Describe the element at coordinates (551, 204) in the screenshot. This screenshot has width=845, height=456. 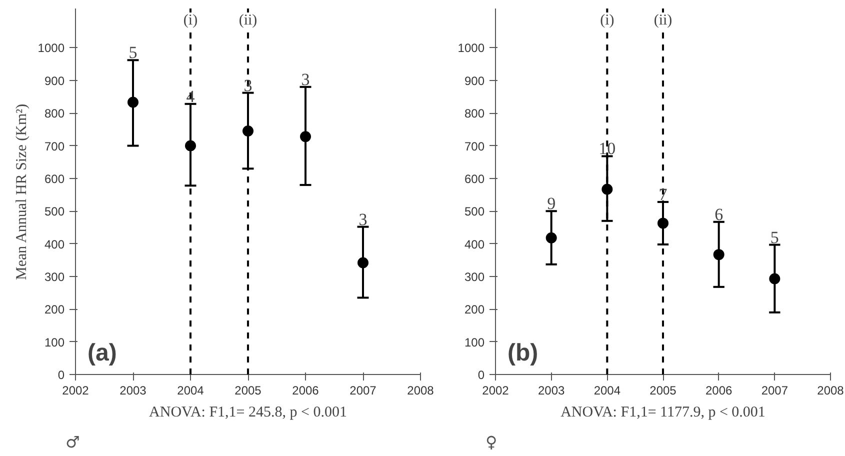
I see `annotation: 9` at that location.